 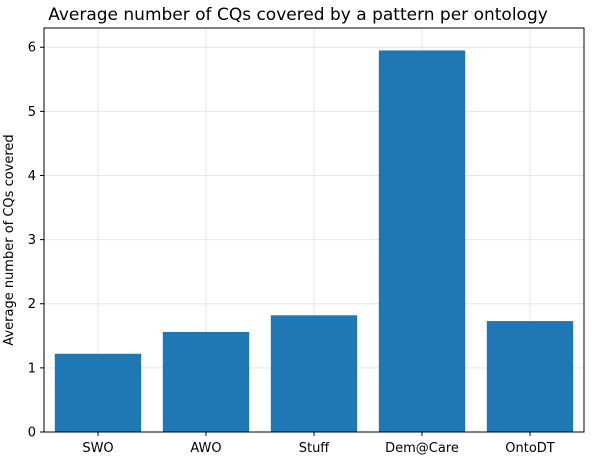 What do you see at coordinates (530, 376) in the screenshot?
I see `bar-ontodt` at bounding box center [530, 376].